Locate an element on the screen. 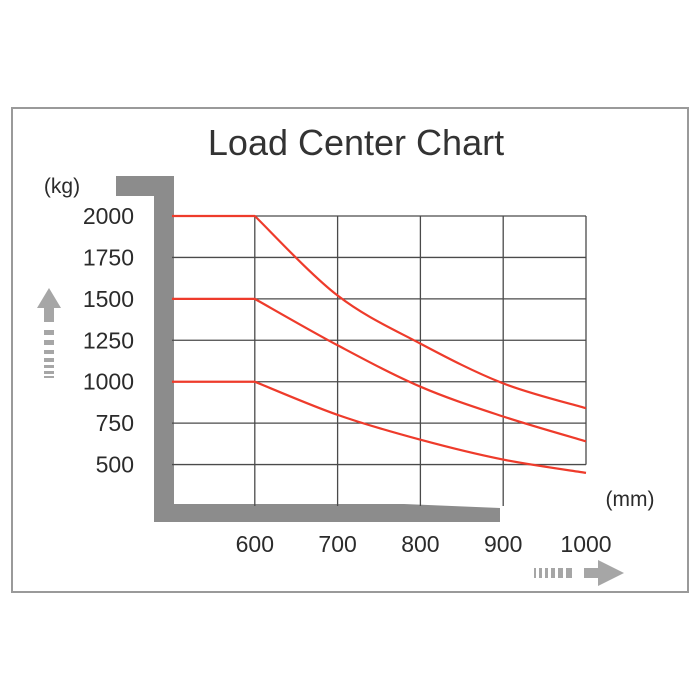  y-axis-ticks: 2000 1750 1500 1250 1000 750 500 is located at coordinates (108, 340).